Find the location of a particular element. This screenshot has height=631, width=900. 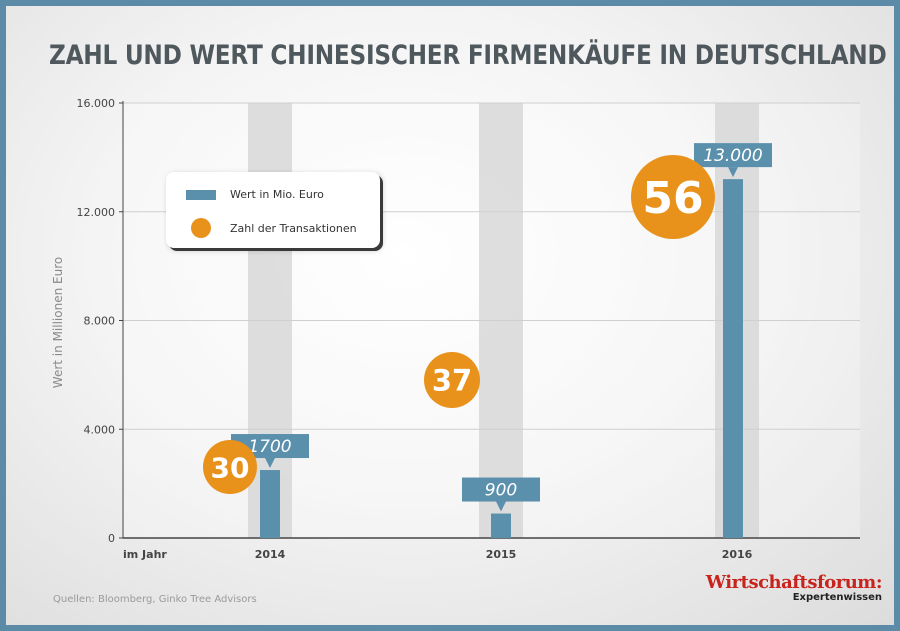

y-tick-label: 4.000 is located at coordinates (100, 429).